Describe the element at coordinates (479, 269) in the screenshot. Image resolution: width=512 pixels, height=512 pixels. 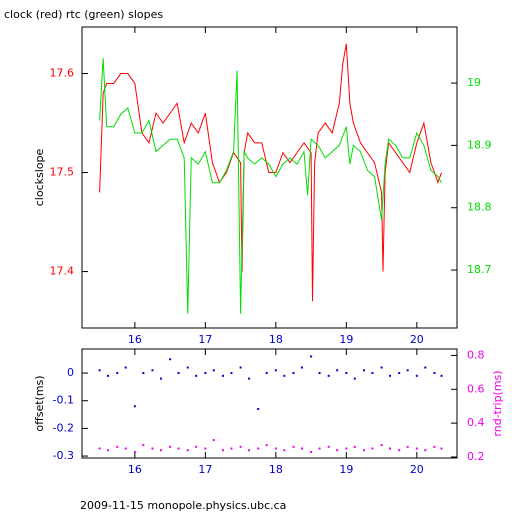
I see `y2-tick-label: 18.7` at that location.